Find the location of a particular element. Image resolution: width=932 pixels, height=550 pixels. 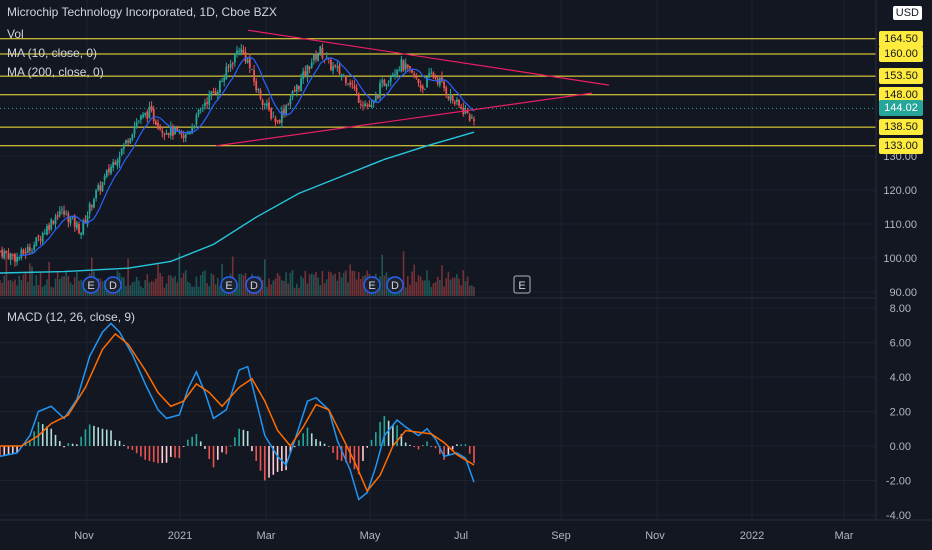

currency-badge: USD is located at coordinates (907, 13).